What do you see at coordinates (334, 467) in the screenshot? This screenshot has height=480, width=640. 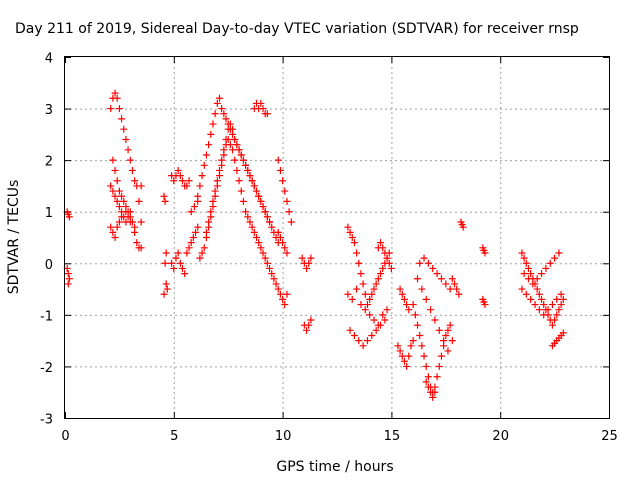 I see `x-axis-label: GPS time / hours` at bounding box center [334, 467].